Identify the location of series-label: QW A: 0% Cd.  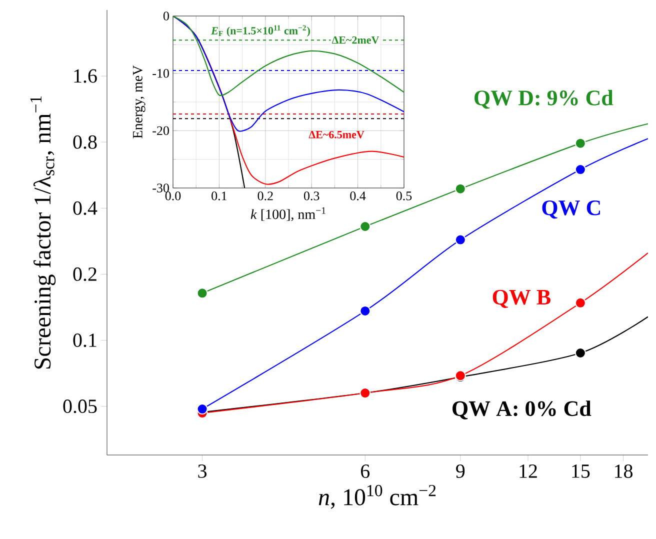
(522, 410).